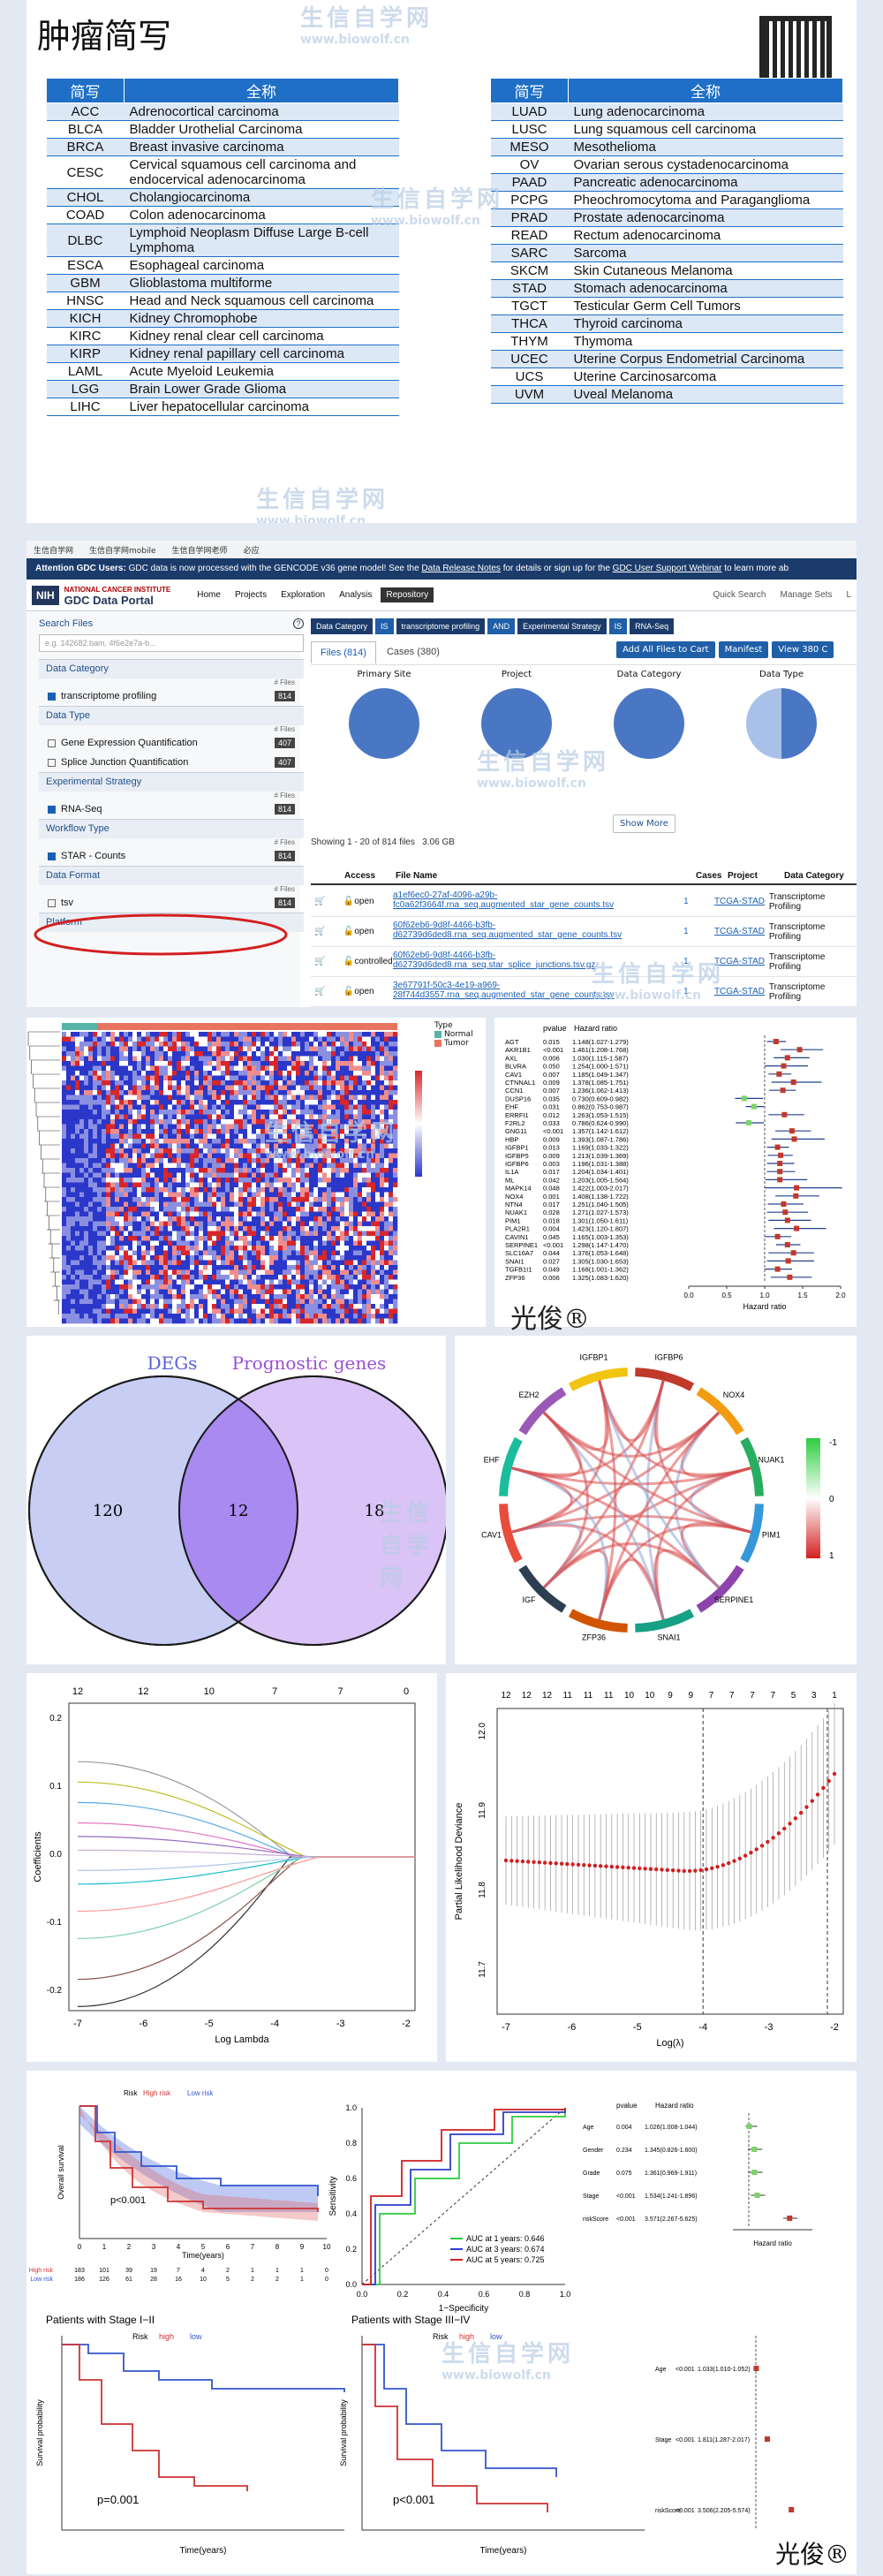 The image size is (883, 2576). What do you see at coordinates (199, 552) in the screenshot?
I see `bookmark: 生信自学网老师` at bounding box center [199, 552].